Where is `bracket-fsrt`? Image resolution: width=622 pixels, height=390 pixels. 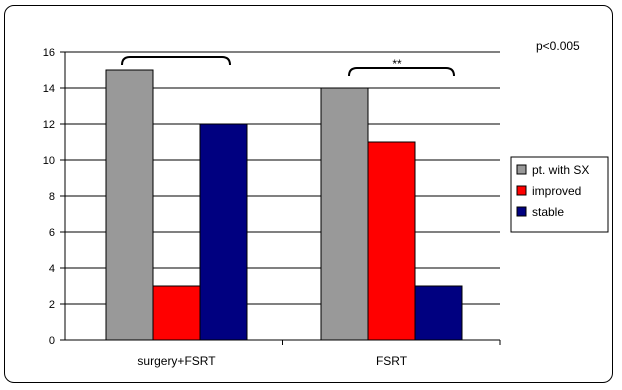
bracket-fsrt is located at coordinates (401, 72).